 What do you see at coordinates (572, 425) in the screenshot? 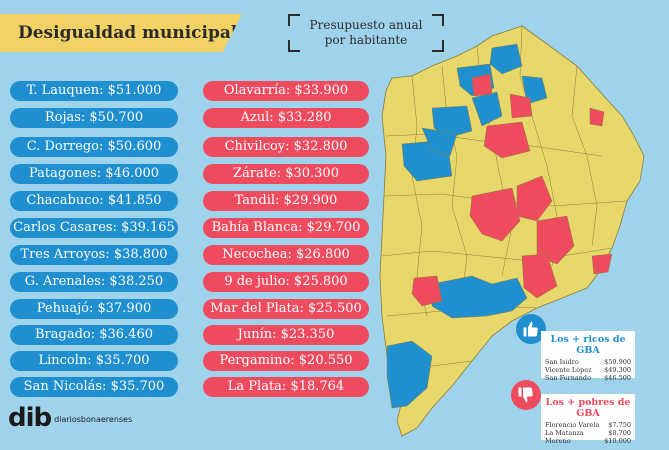
I see `poor-gba-name: Florencio Varela` at bounding box center [572, 425].